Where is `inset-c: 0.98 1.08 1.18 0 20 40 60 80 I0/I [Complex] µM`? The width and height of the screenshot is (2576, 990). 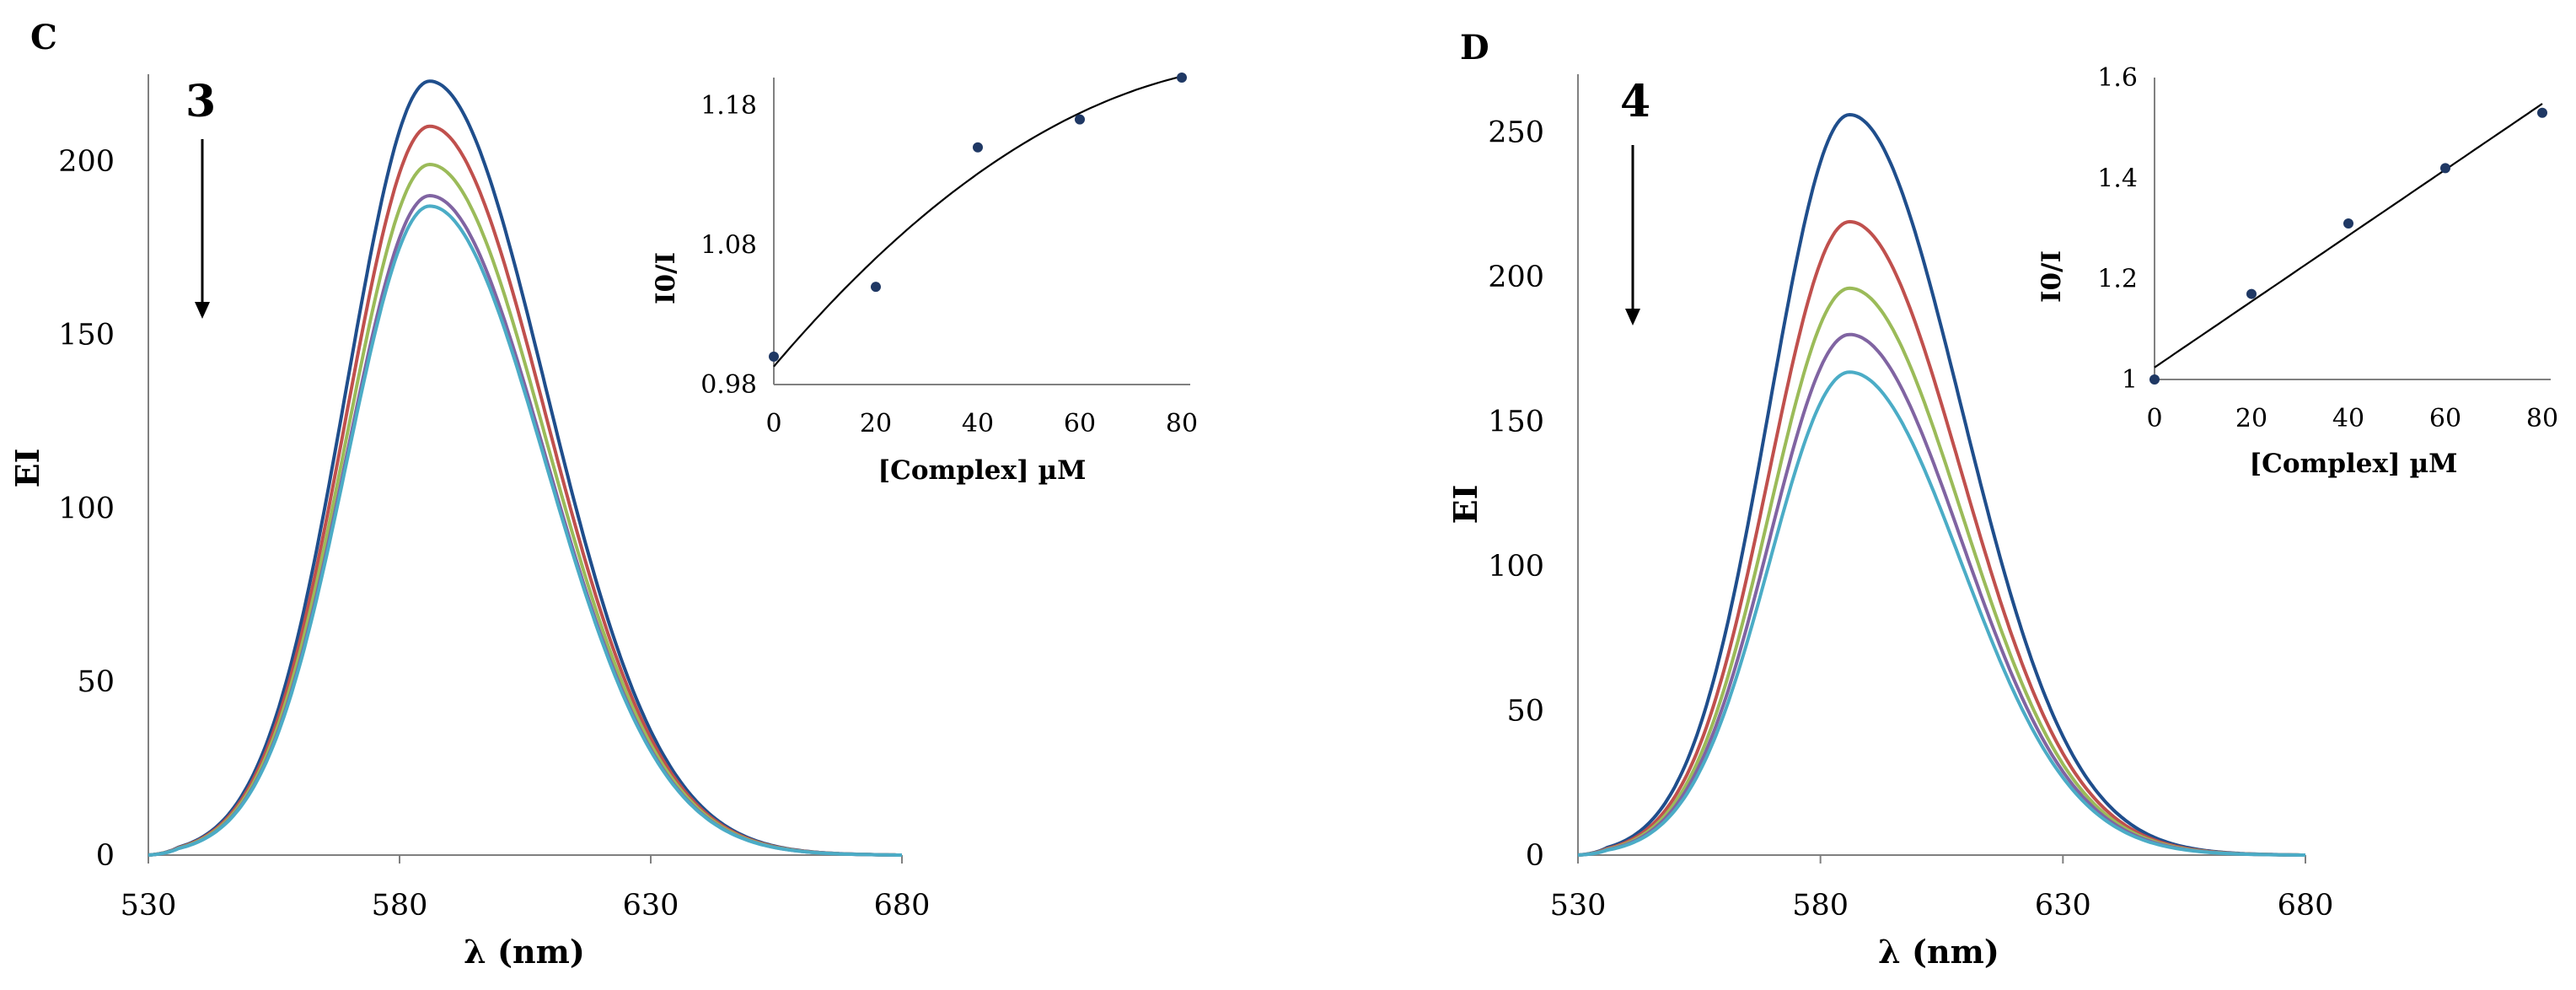 inset-c: 0.98 1.08 1.18 0 20 40 60 80 I0/I [Complex] µM is located at coordinates (924, 279).